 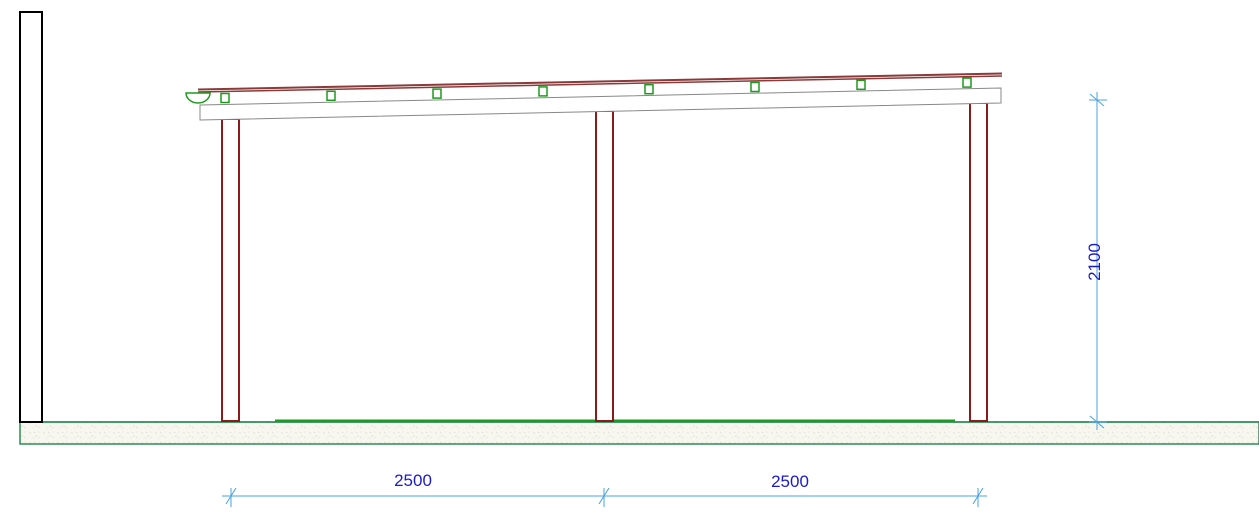 What do you see at coordinates (31, 217) in the screenshot?
I see `existing-wall` at bounding box center [31, 217].